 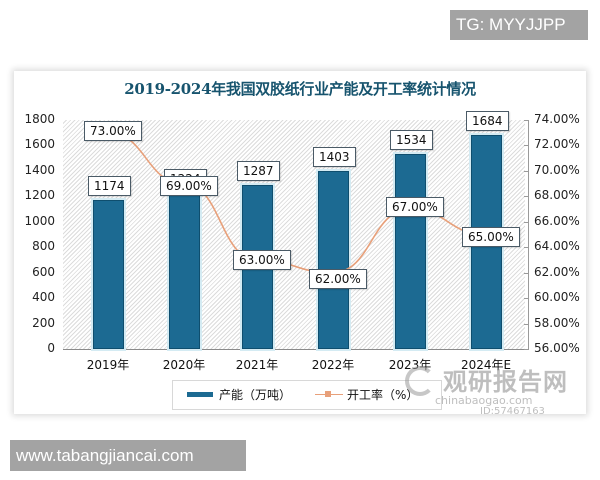 What do you see at coordinates (257, 365) in the screenshot?
I see `x-axis-label: 2021年` at bounding box center [257, 365].